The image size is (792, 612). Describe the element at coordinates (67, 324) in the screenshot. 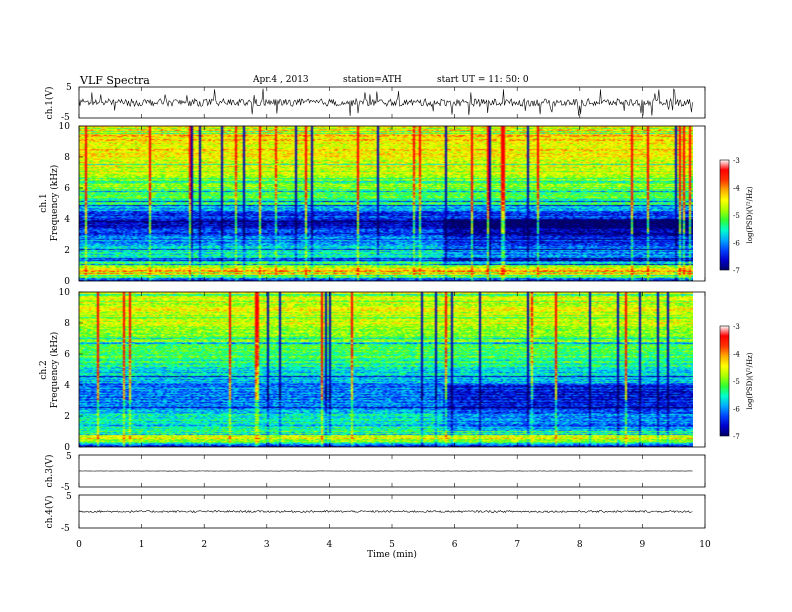

I see `ch2-freq-ytick-label-8: 8` at that location.